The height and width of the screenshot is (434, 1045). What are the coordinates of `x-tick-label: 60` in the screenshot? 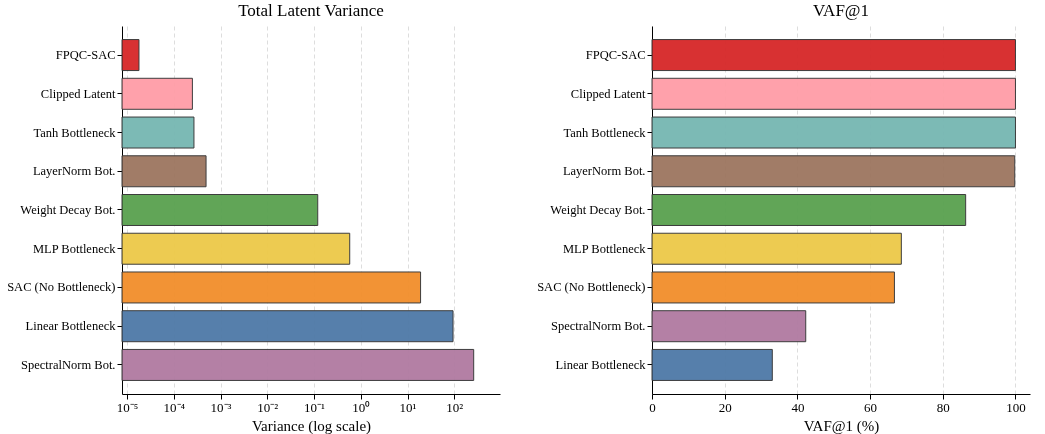 It's located at (871, 407).